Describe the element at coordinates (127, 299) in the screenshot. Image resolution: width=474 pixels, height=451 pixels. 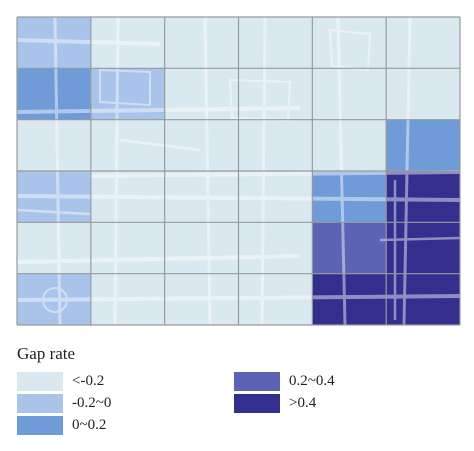
I see `grid-cell-r6-c2` at that location.